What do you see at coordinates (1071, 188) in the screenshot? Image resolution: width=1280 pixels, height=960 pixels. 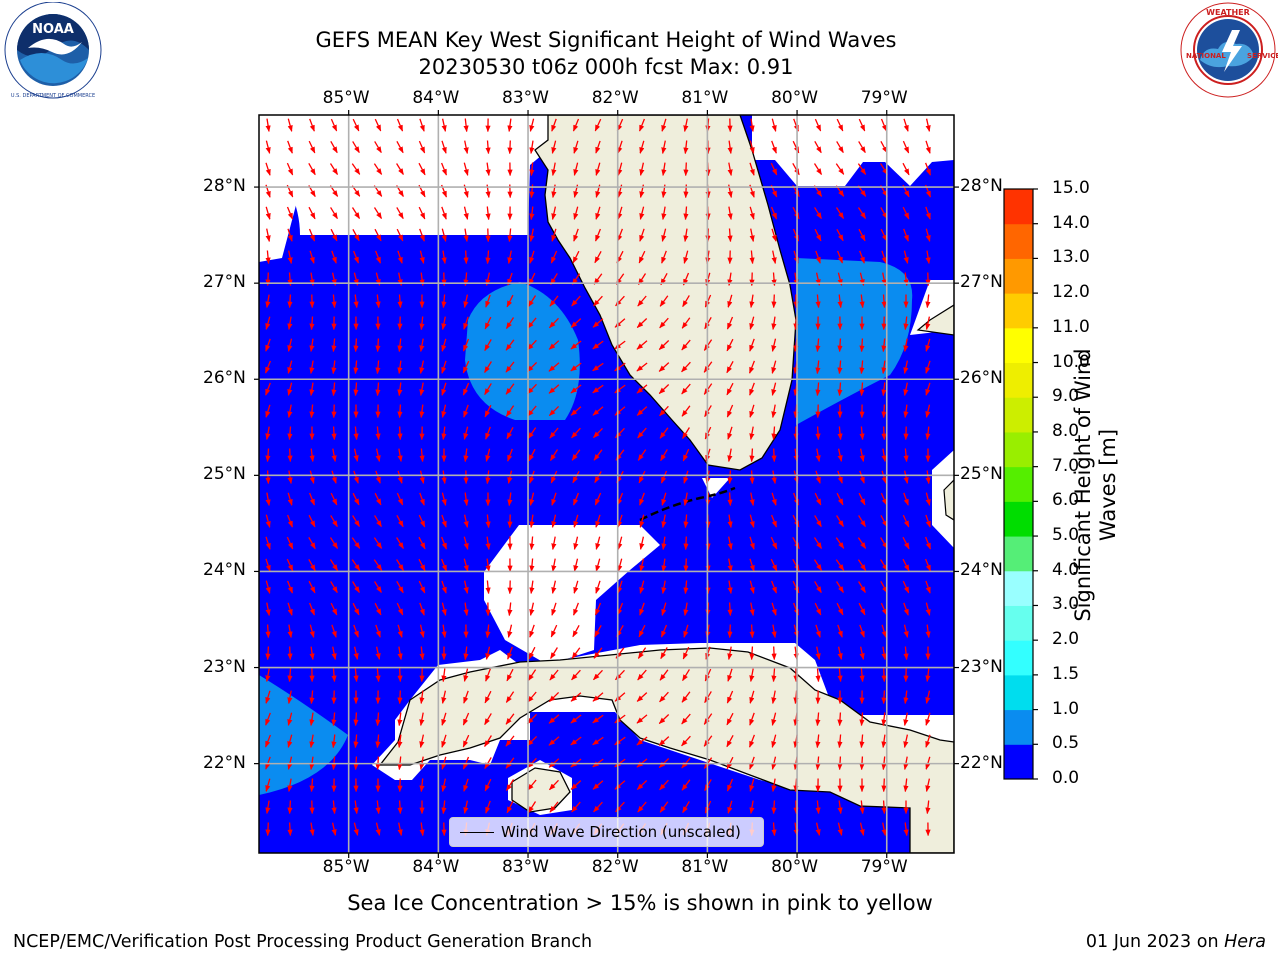 I see `colorbar-tick-label: 15.0` at bounding box center [1071, 188].